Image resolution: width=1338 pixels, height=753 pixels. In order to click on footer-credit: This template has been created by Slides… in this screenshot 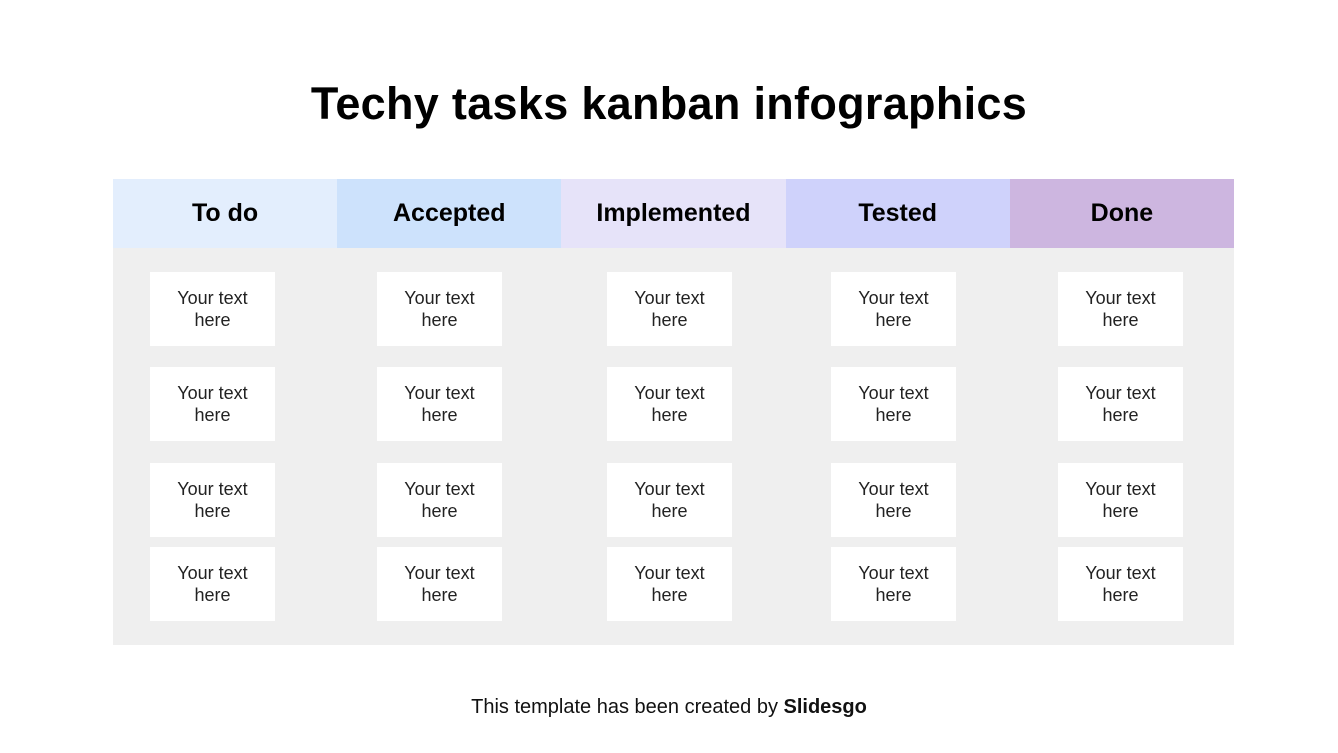, I will do `click(669, 707)`.